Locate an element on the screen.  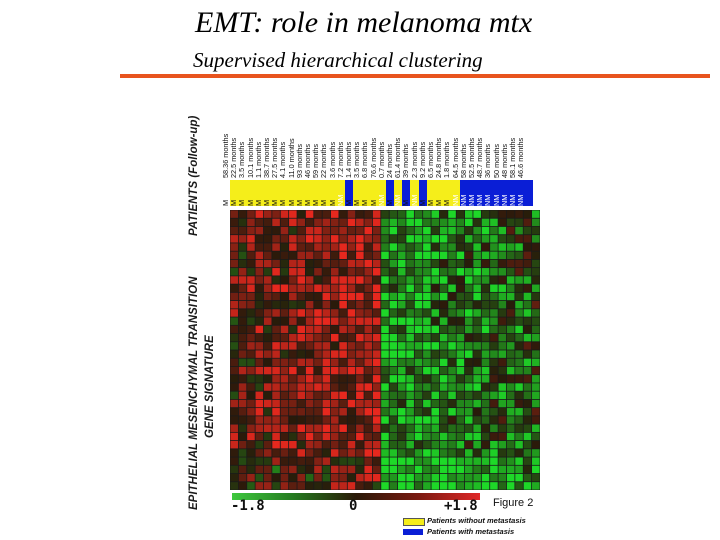
patient-column-header: M 9.2 months is located at coordinates (426, 157).